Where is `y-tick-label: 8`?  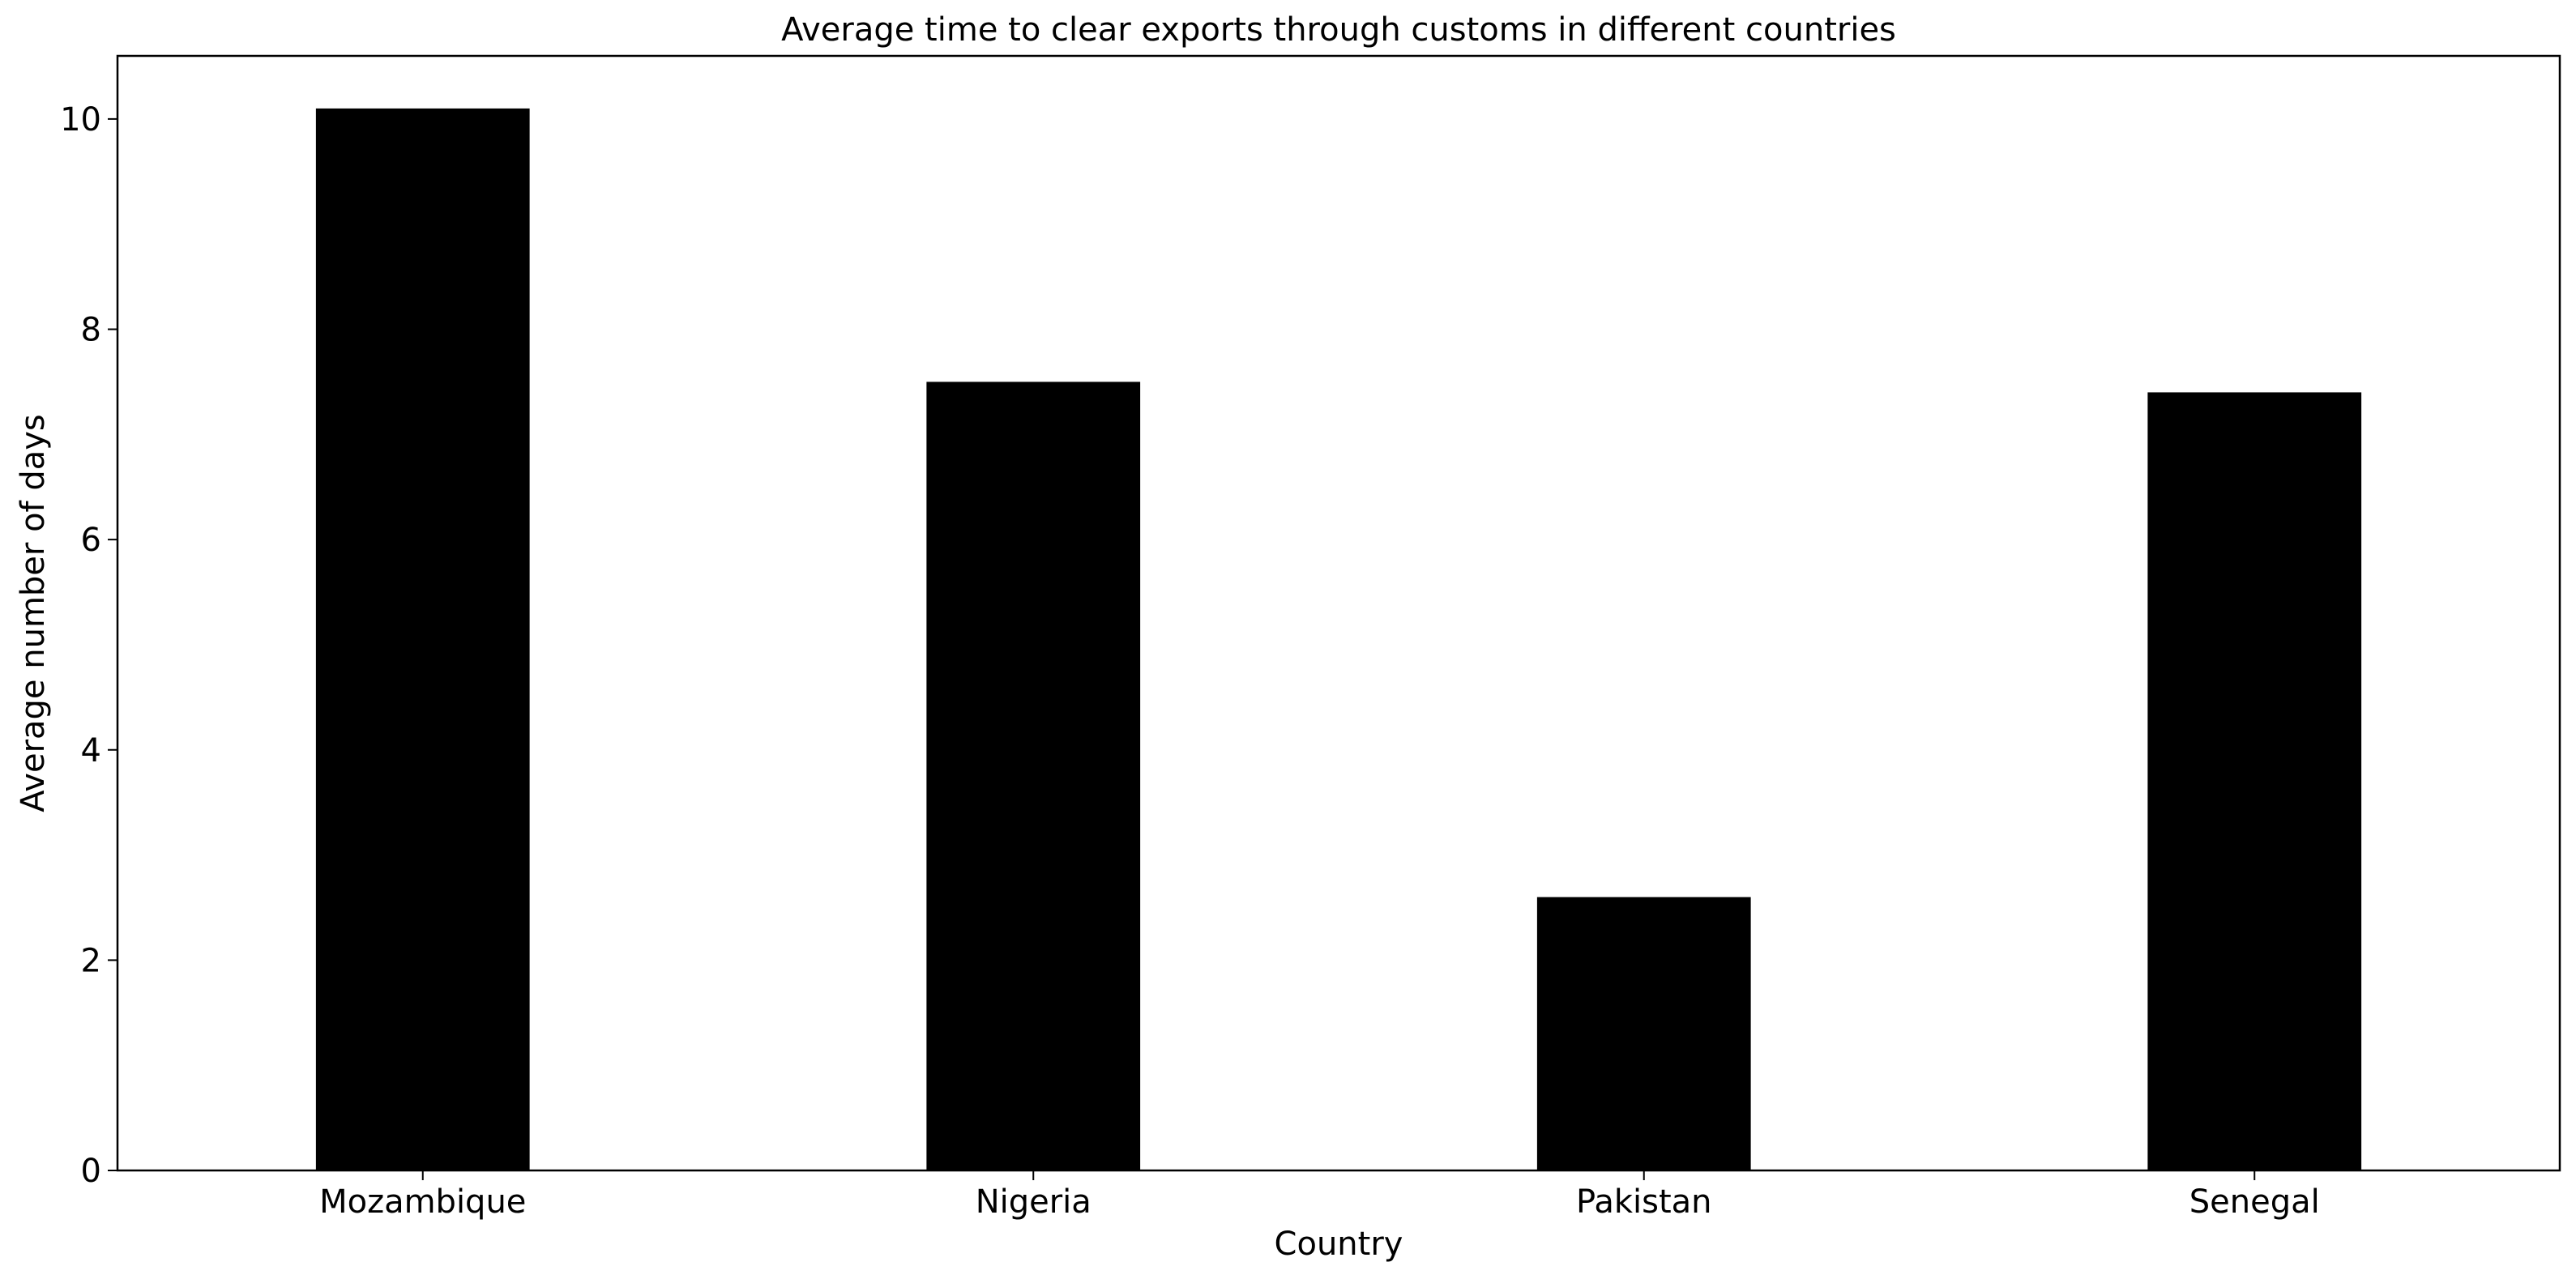 y-tick-label: 8 is located at coordinates (91, 330).